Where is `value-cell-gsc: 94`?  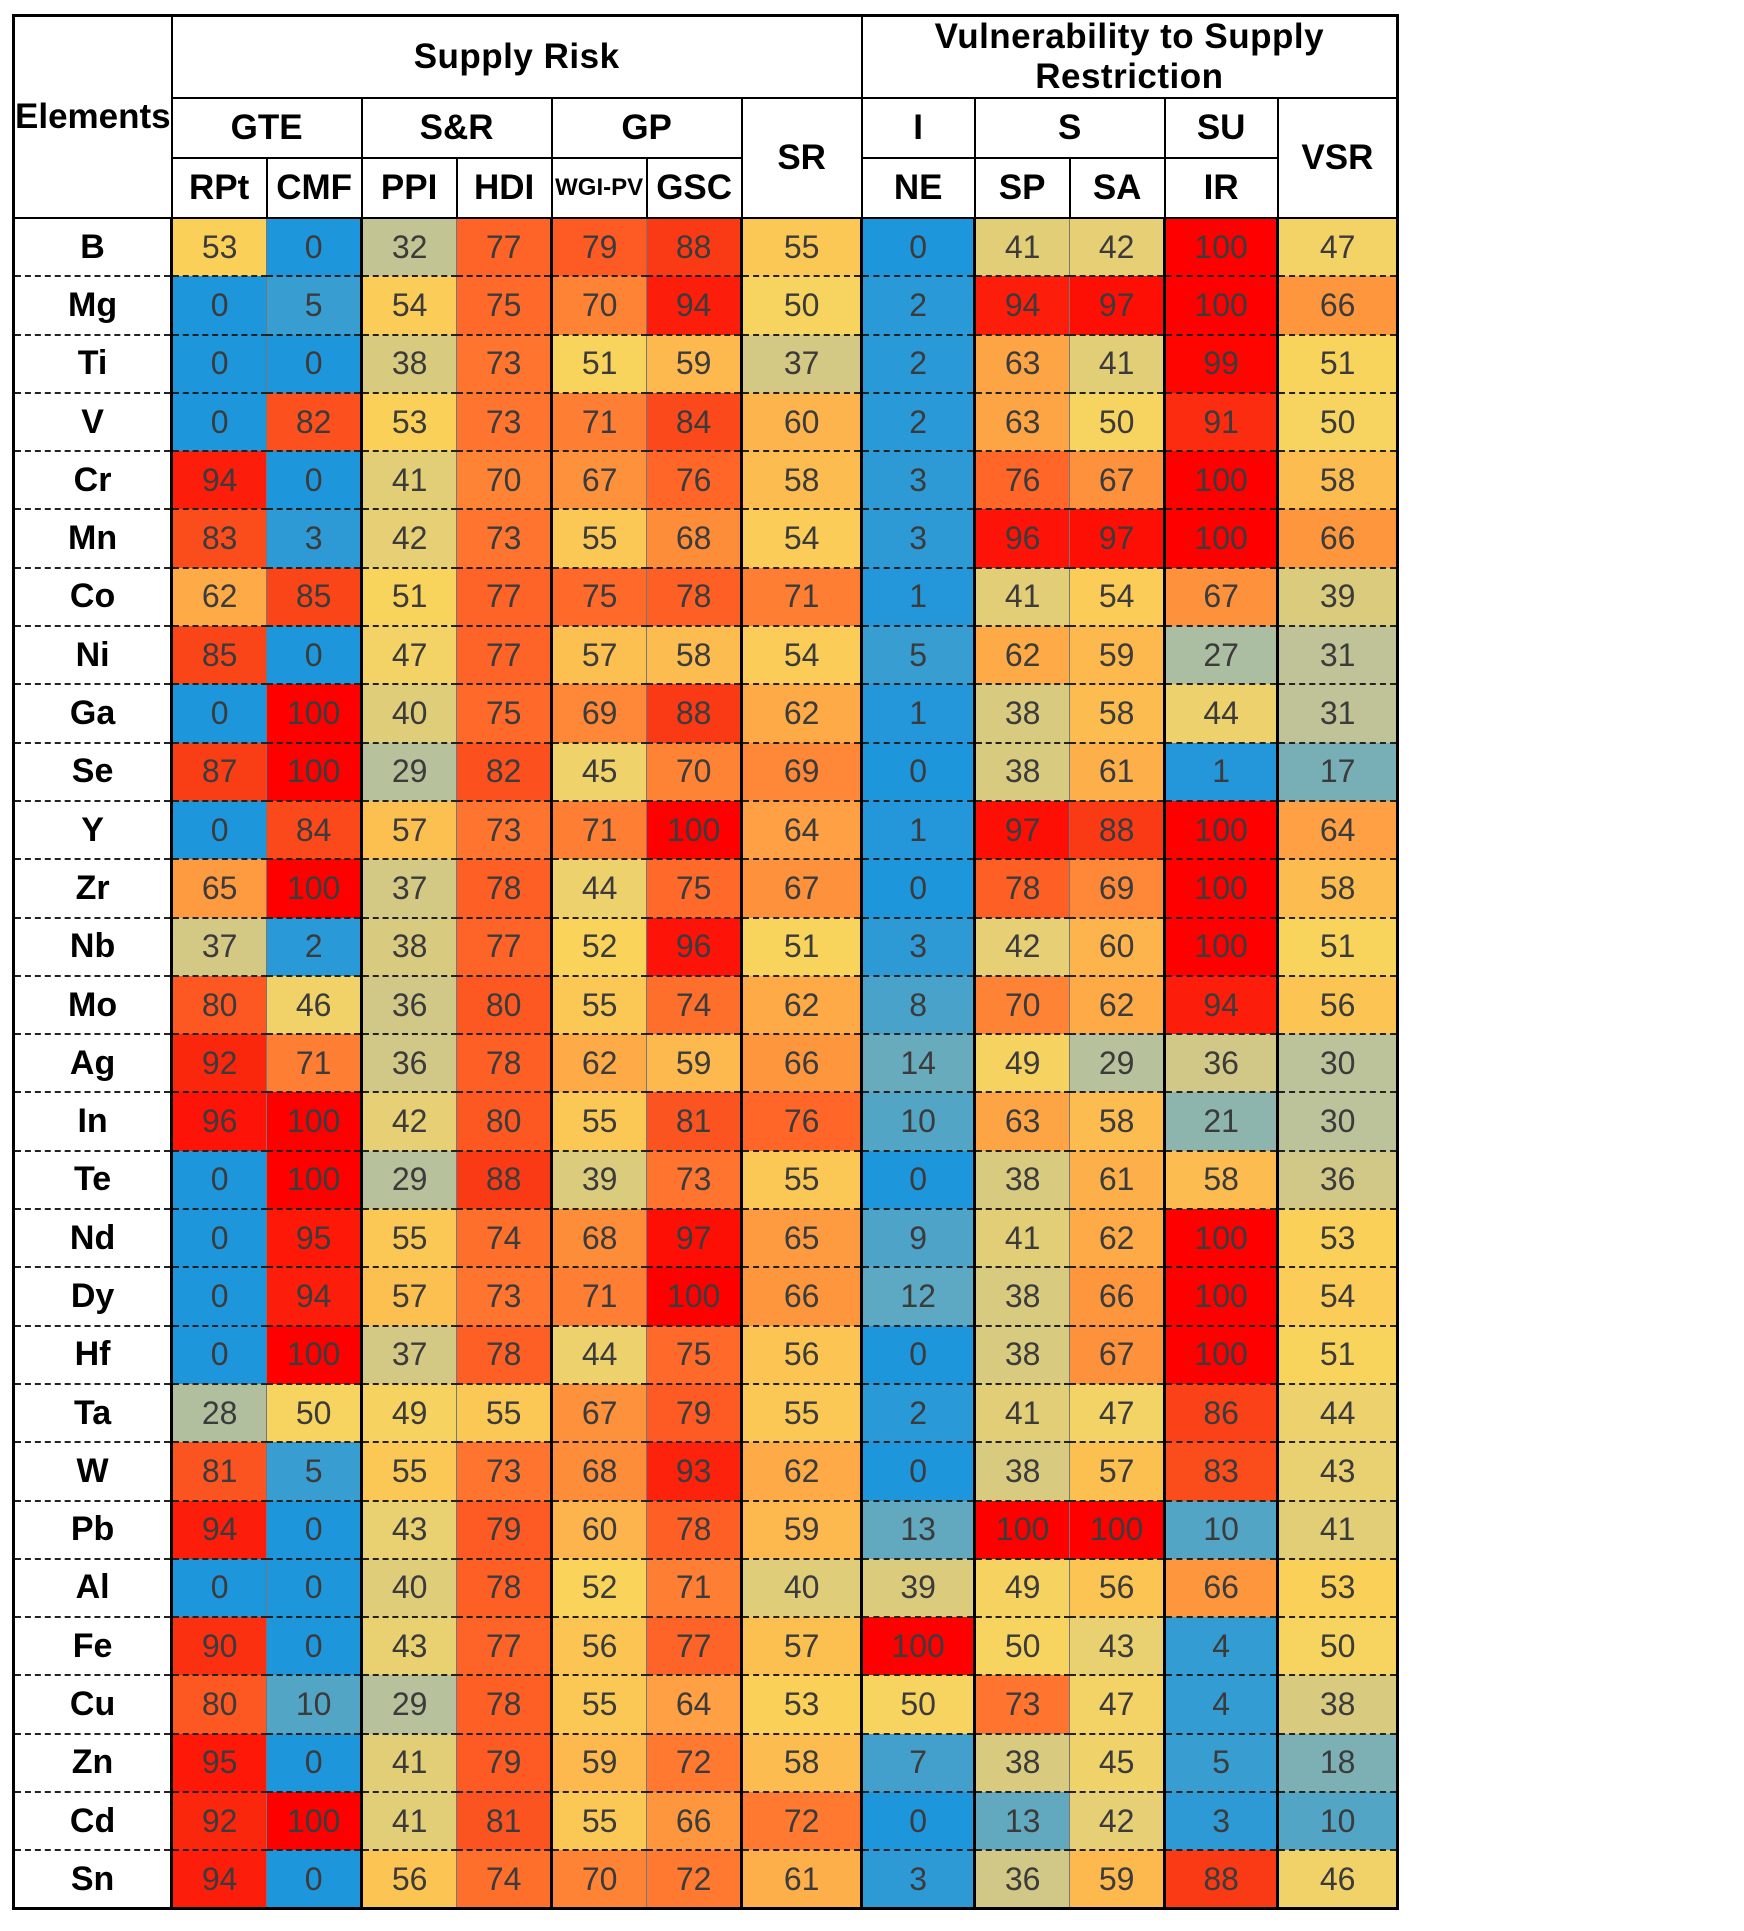 value-cell-gsc: 94 is located at coordinates (694, 305).